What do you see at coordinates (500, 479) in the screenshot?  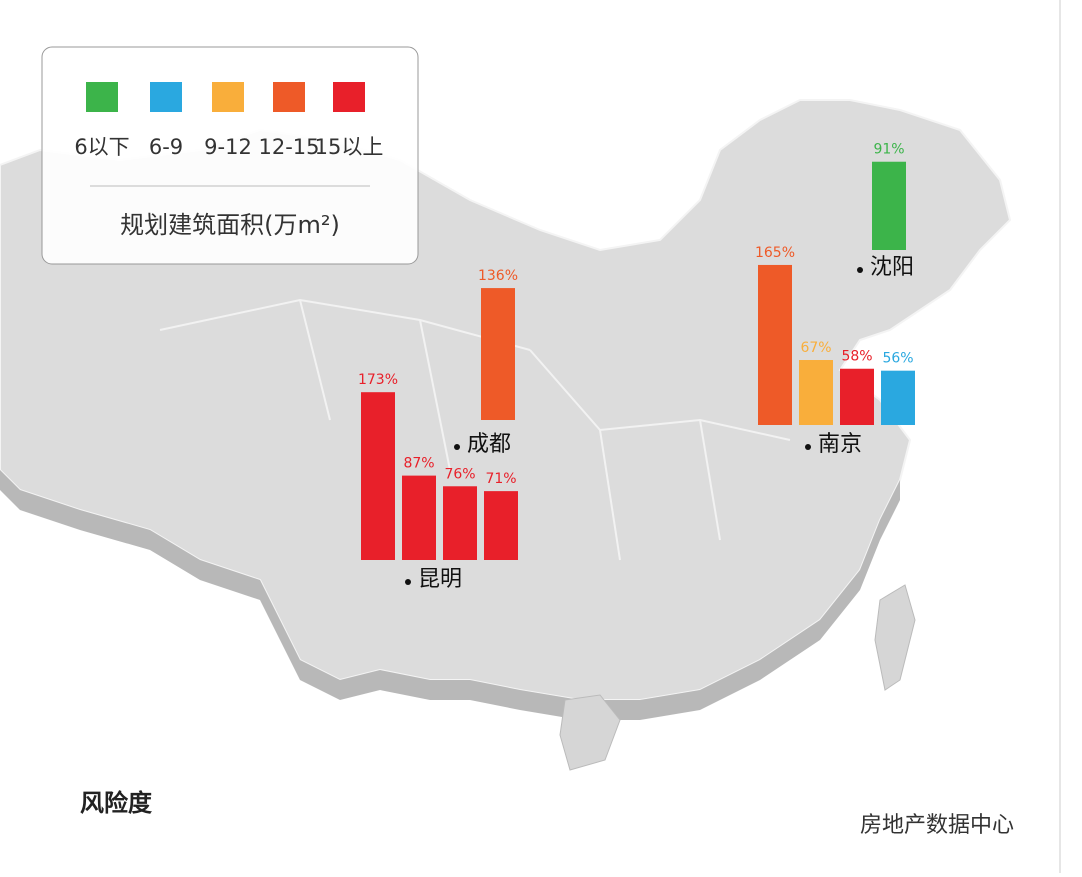 I see `value-label: 71%` at bounding box center [500, 479].